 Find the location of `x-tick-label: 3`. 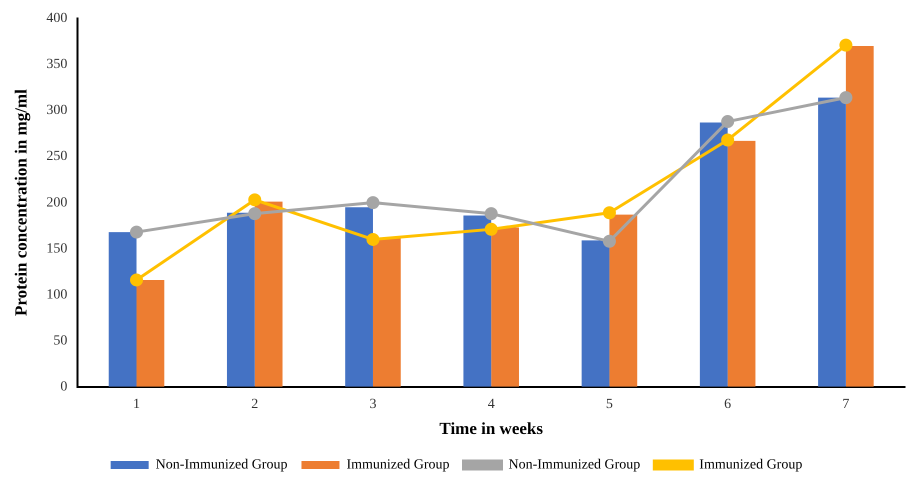

x-tick-label: 3 is located at coordinates (372, 404).